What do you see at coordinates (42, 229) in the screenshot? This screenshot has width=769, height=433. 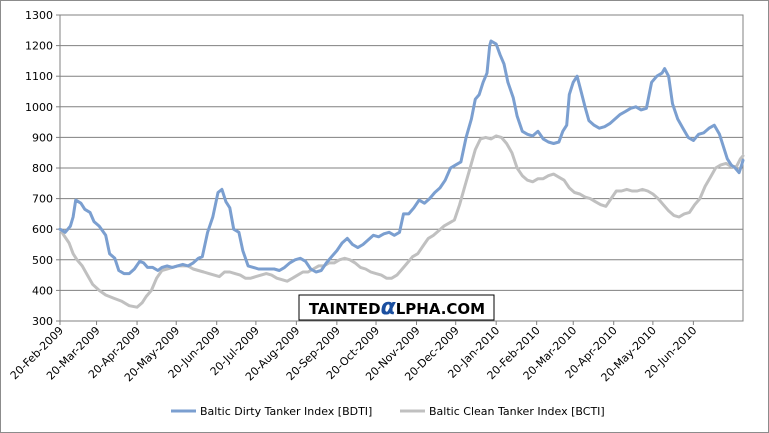 I see `y-tick-label: 600` at bounding box center [42, 229].